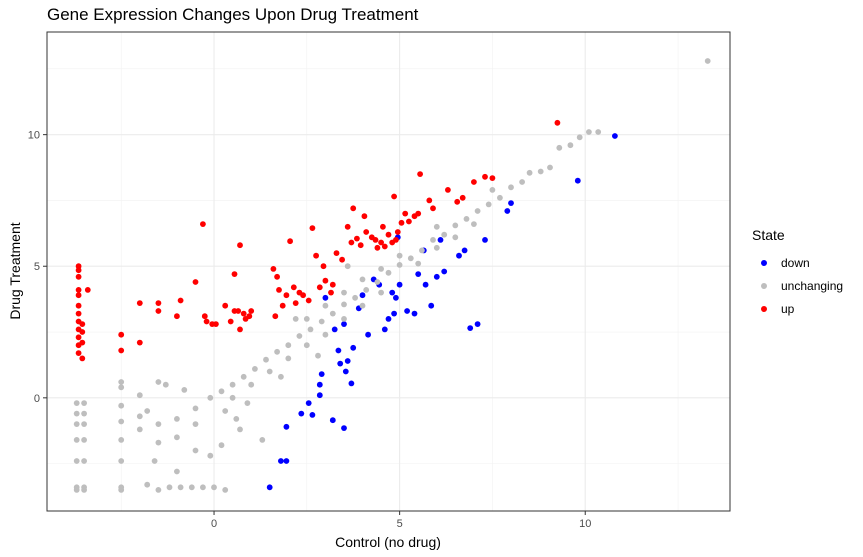  Describe the element at coordinates (764, 262) in the screenshot. I see `legend-swatch-down` at that location.